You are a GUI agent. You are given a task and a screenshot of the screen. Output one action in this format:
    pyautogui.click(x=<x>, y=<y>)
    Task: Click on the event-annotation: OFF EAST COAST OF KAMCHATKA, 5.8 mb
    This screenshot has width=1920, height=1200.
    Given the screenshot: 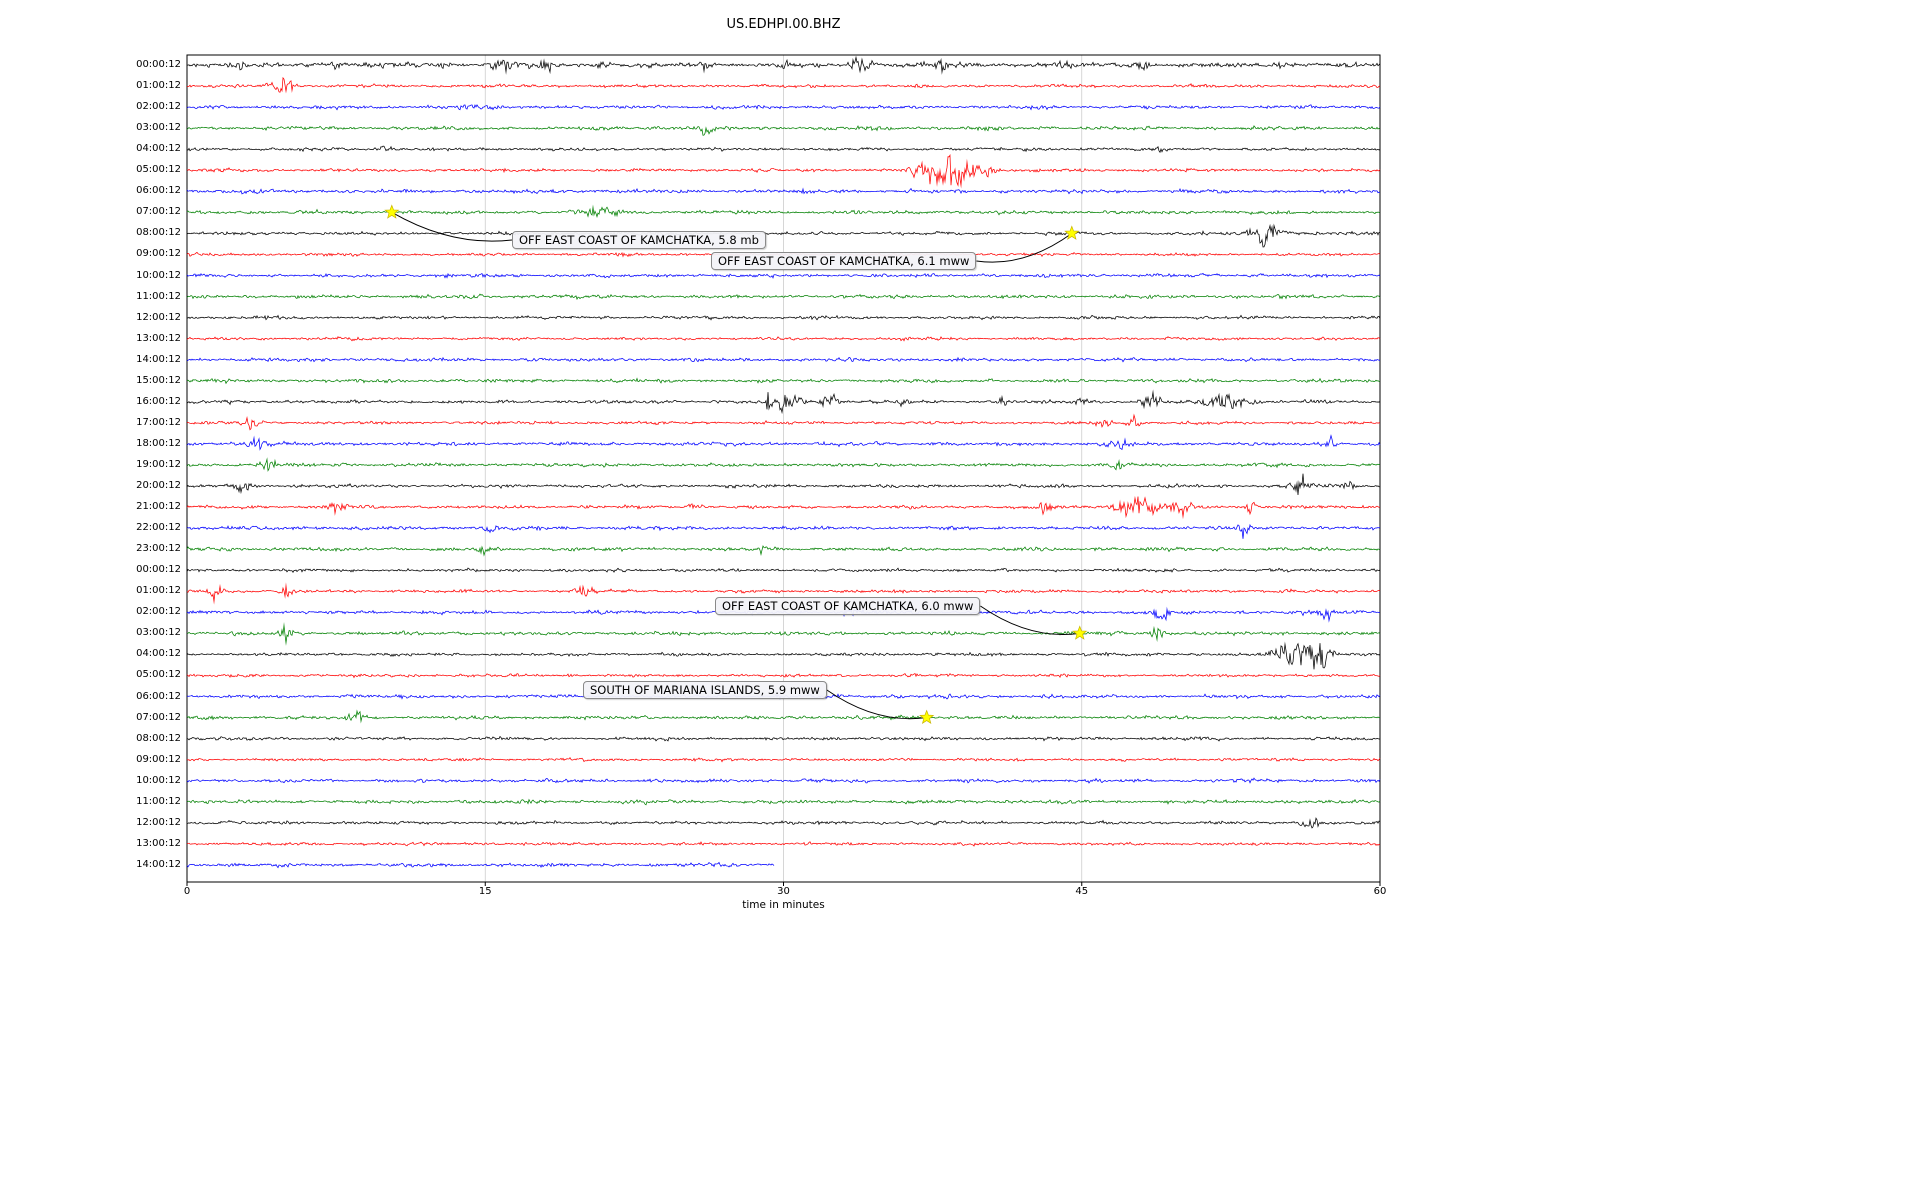 What is the action you would take?
    pyautogui.click(x=639, y=240)
    